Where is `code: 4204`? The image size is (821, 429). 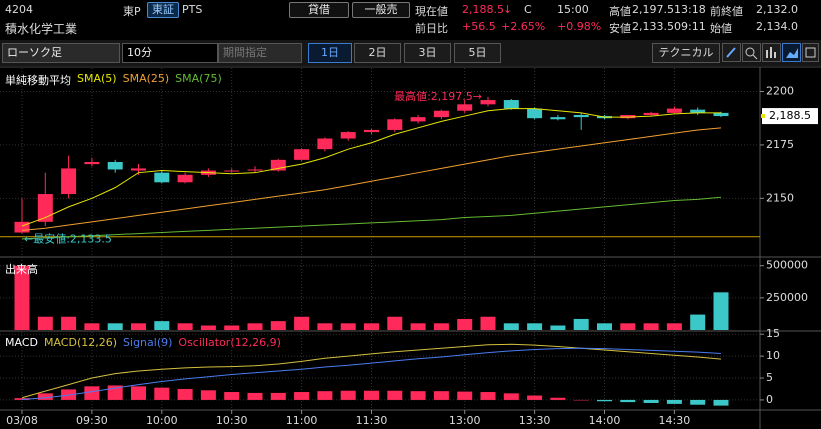
code: 4204 is located at coordinates (19, 9).